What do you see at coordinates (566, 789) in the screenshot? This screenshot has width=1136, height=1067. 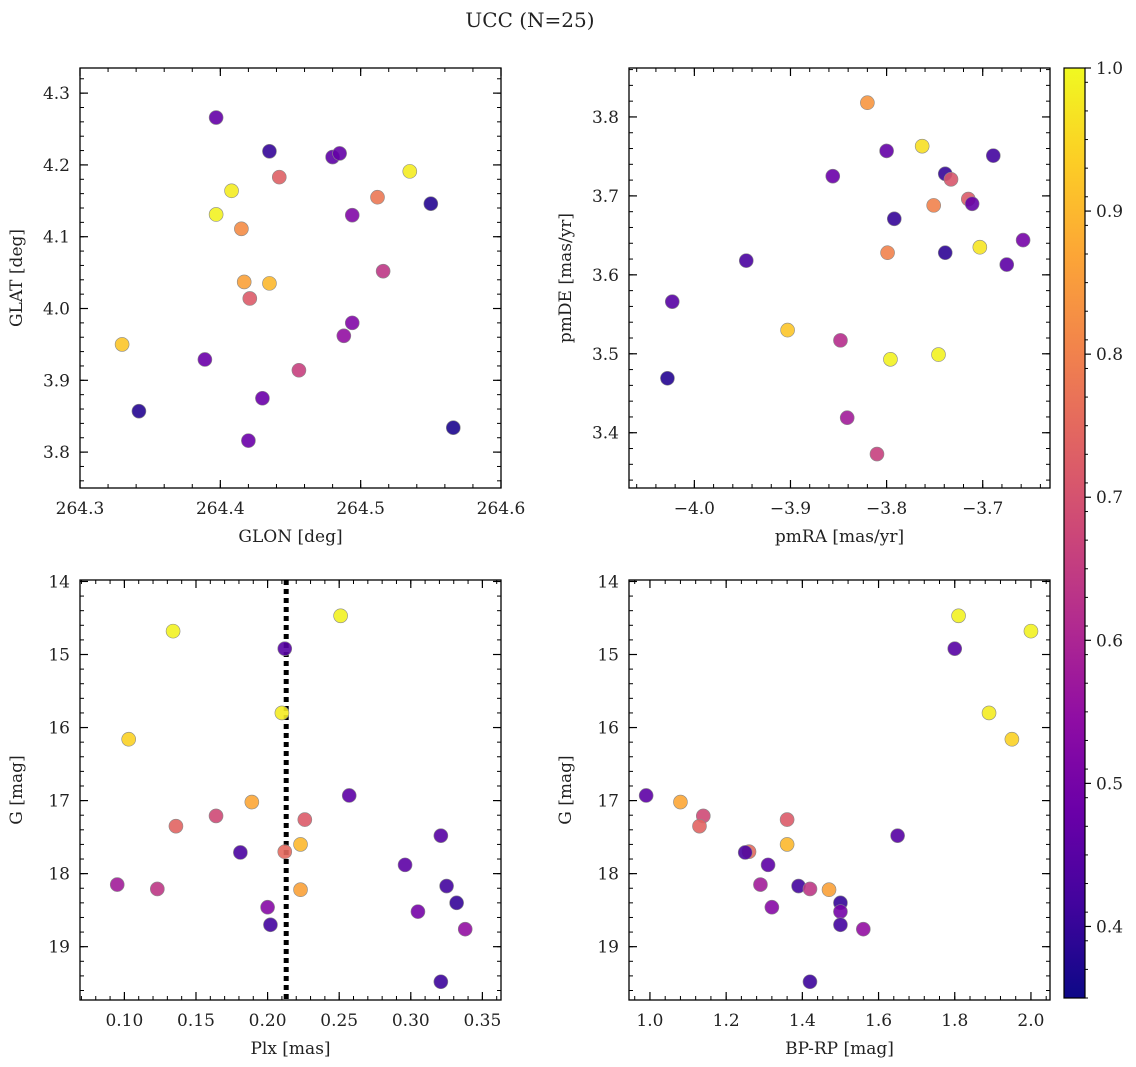 I see `y-axis-label: G [mag]` at bounding box center [566, 789].